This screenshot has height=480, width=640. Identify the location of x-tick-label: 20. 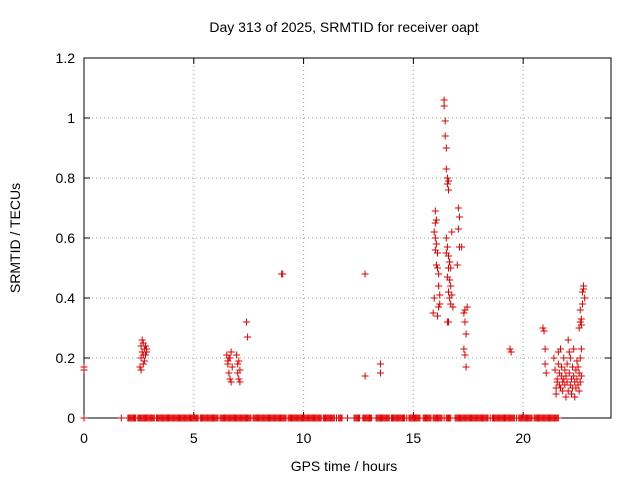
(523, 438).